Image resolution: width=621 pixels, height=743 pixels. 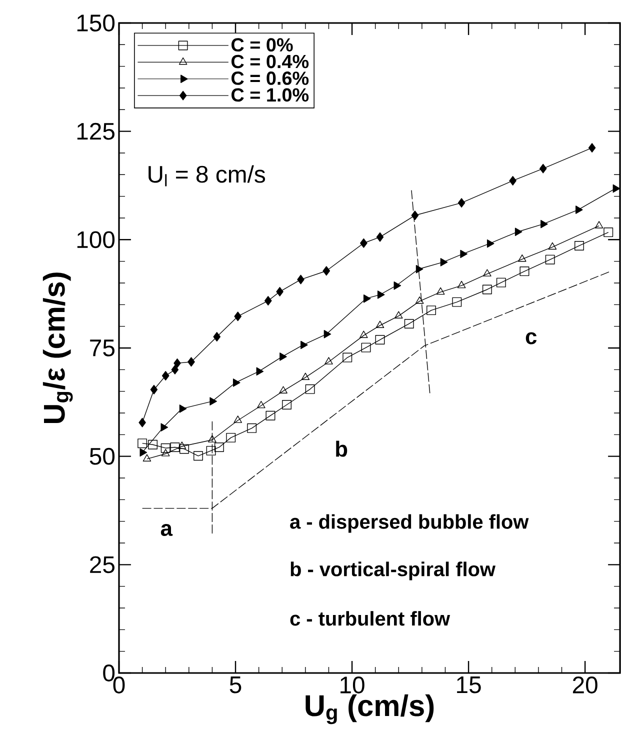 What do you see at coordinates (270, 61) in the screenshot?
I see `legend-label: C = 0.4%` at bounding box center [270, 61].